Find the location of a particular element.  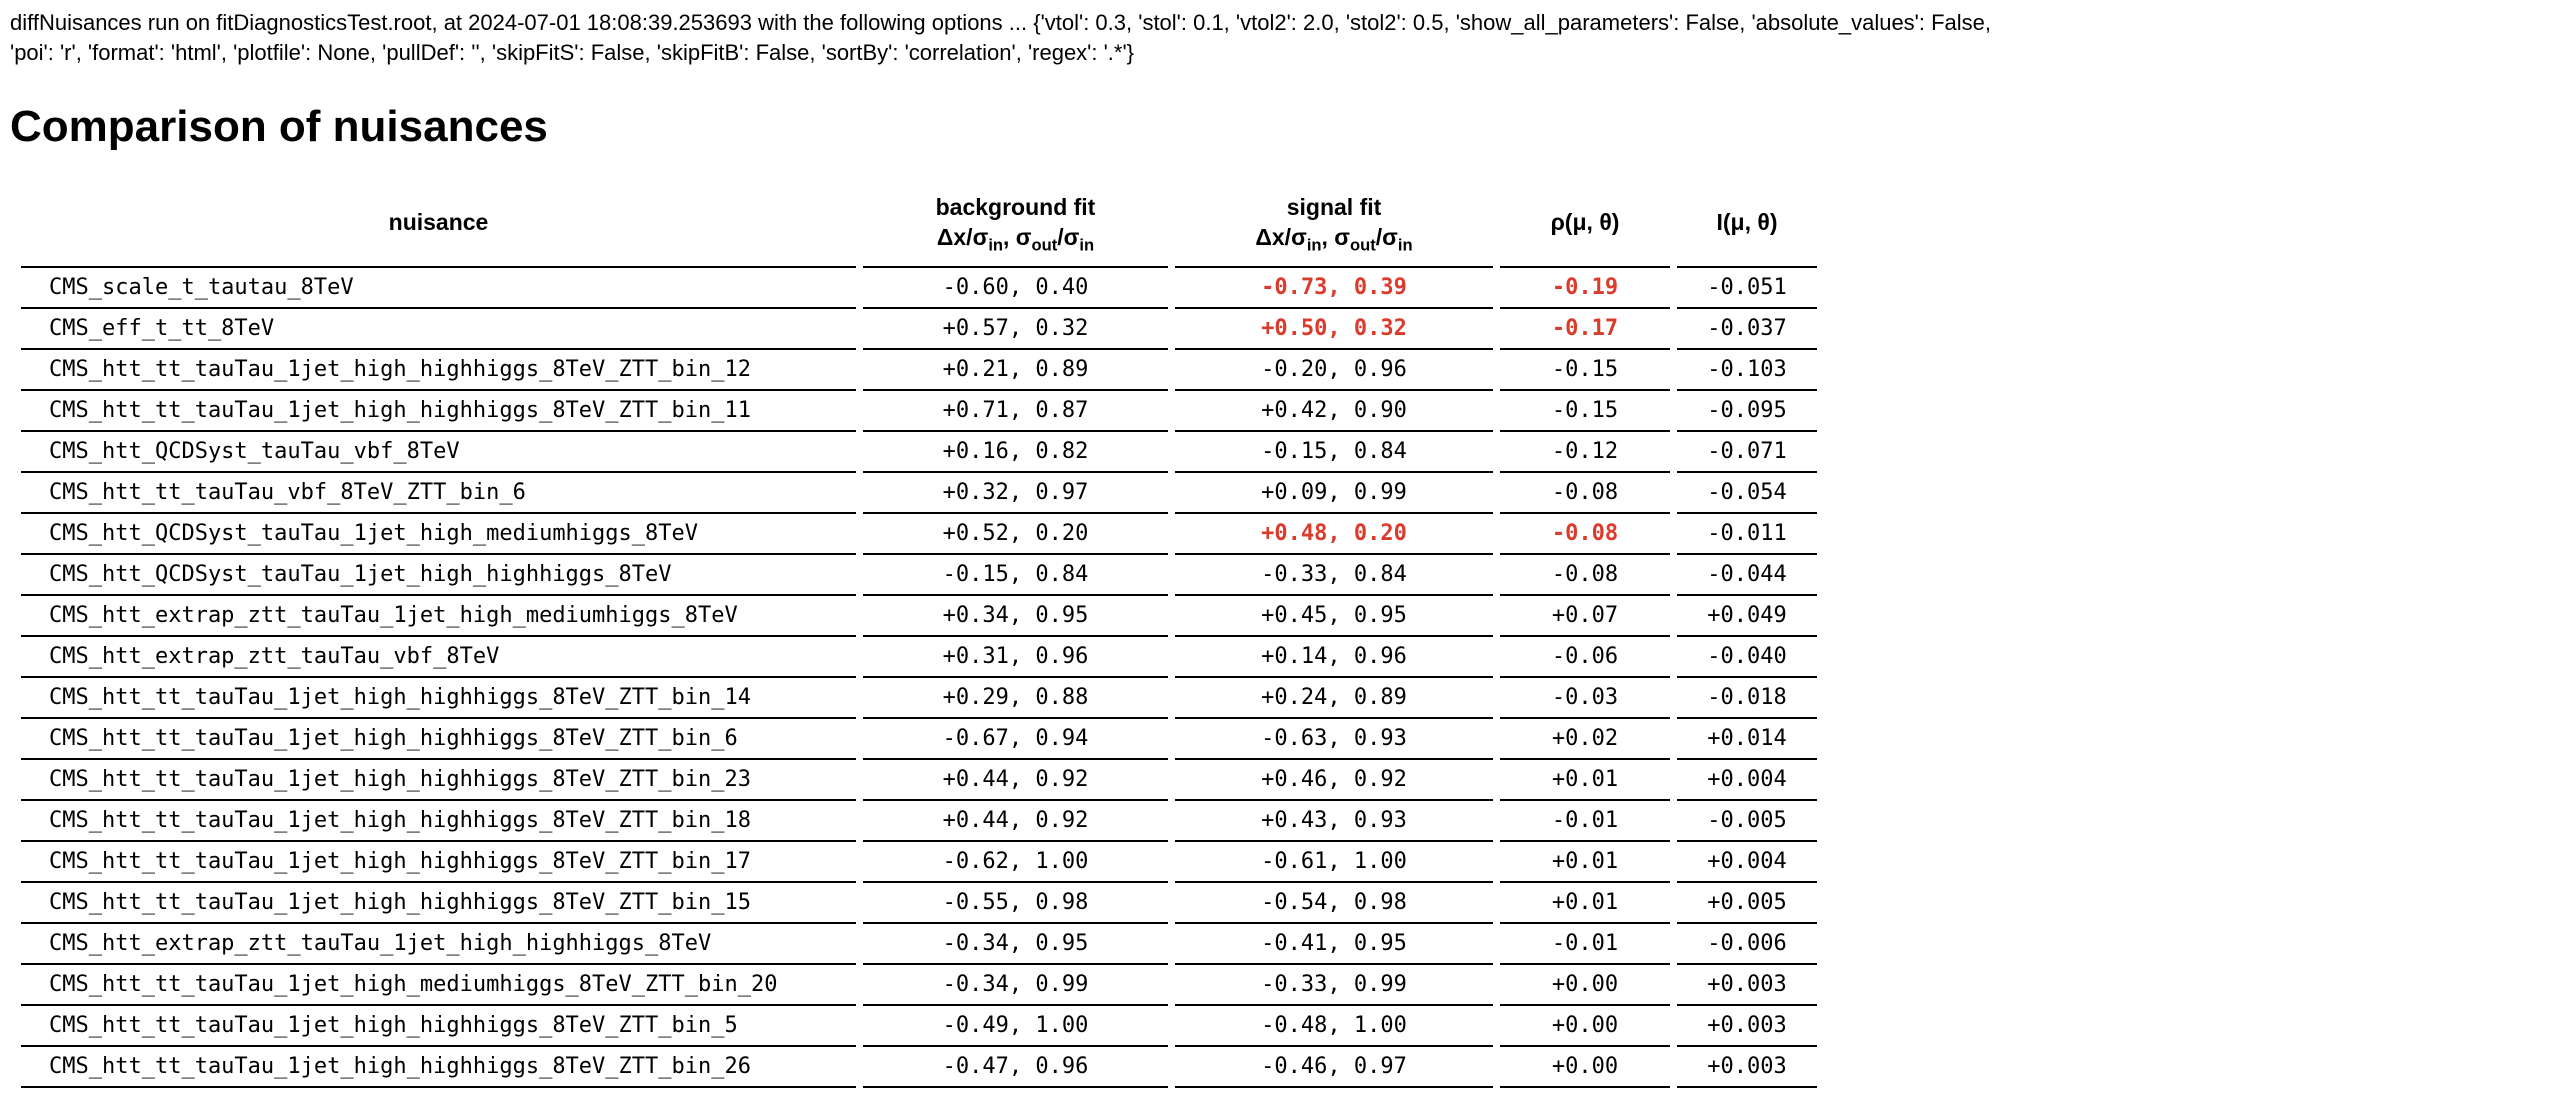

nuisance-name: CMS_htt_tt_tauTau_vbf_8TeV_ZTT_bin_6 is located at coordinates (438, 493).